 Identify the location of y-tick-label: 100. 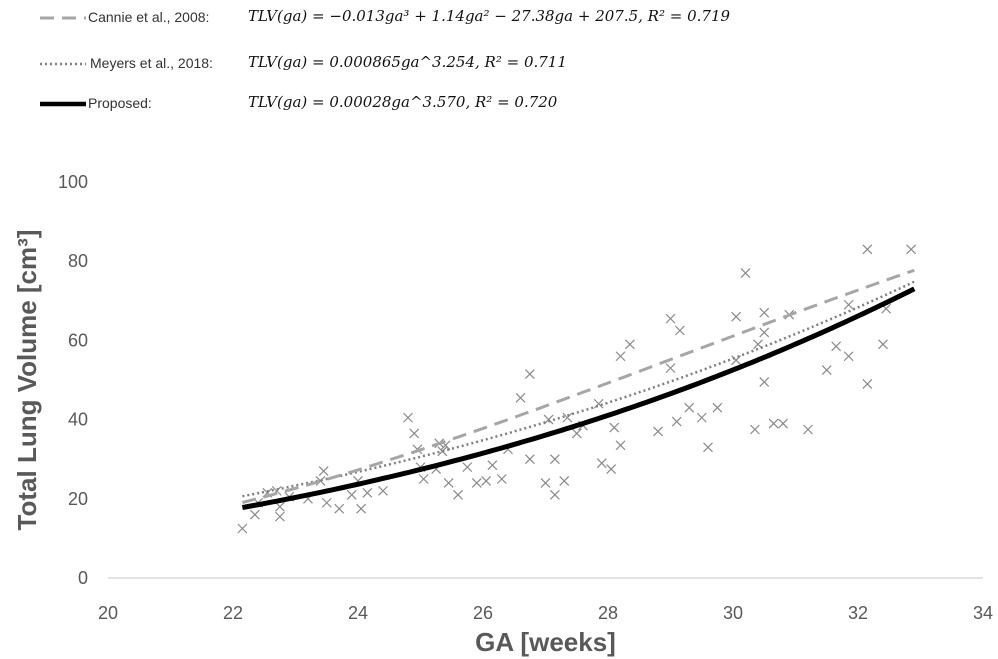
(73, 182).